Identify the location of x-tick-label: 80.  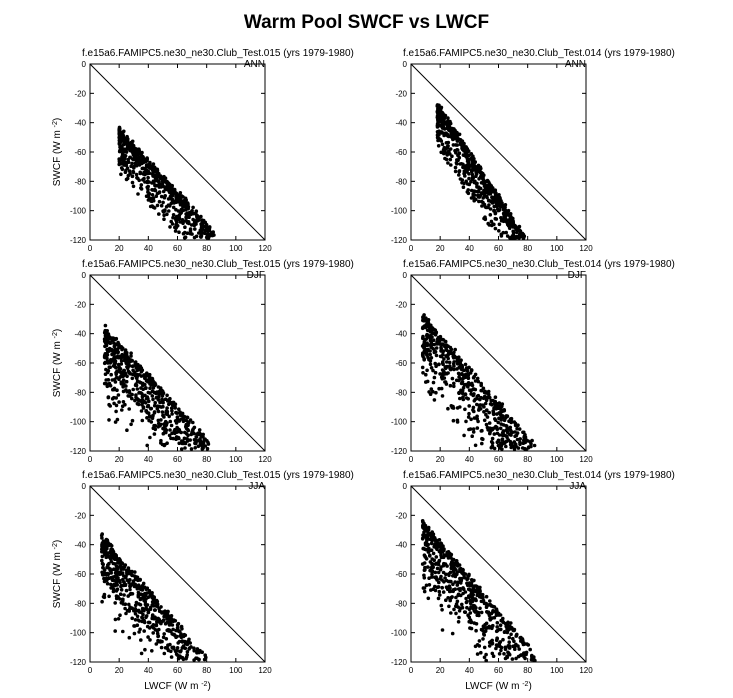
(527, 248).